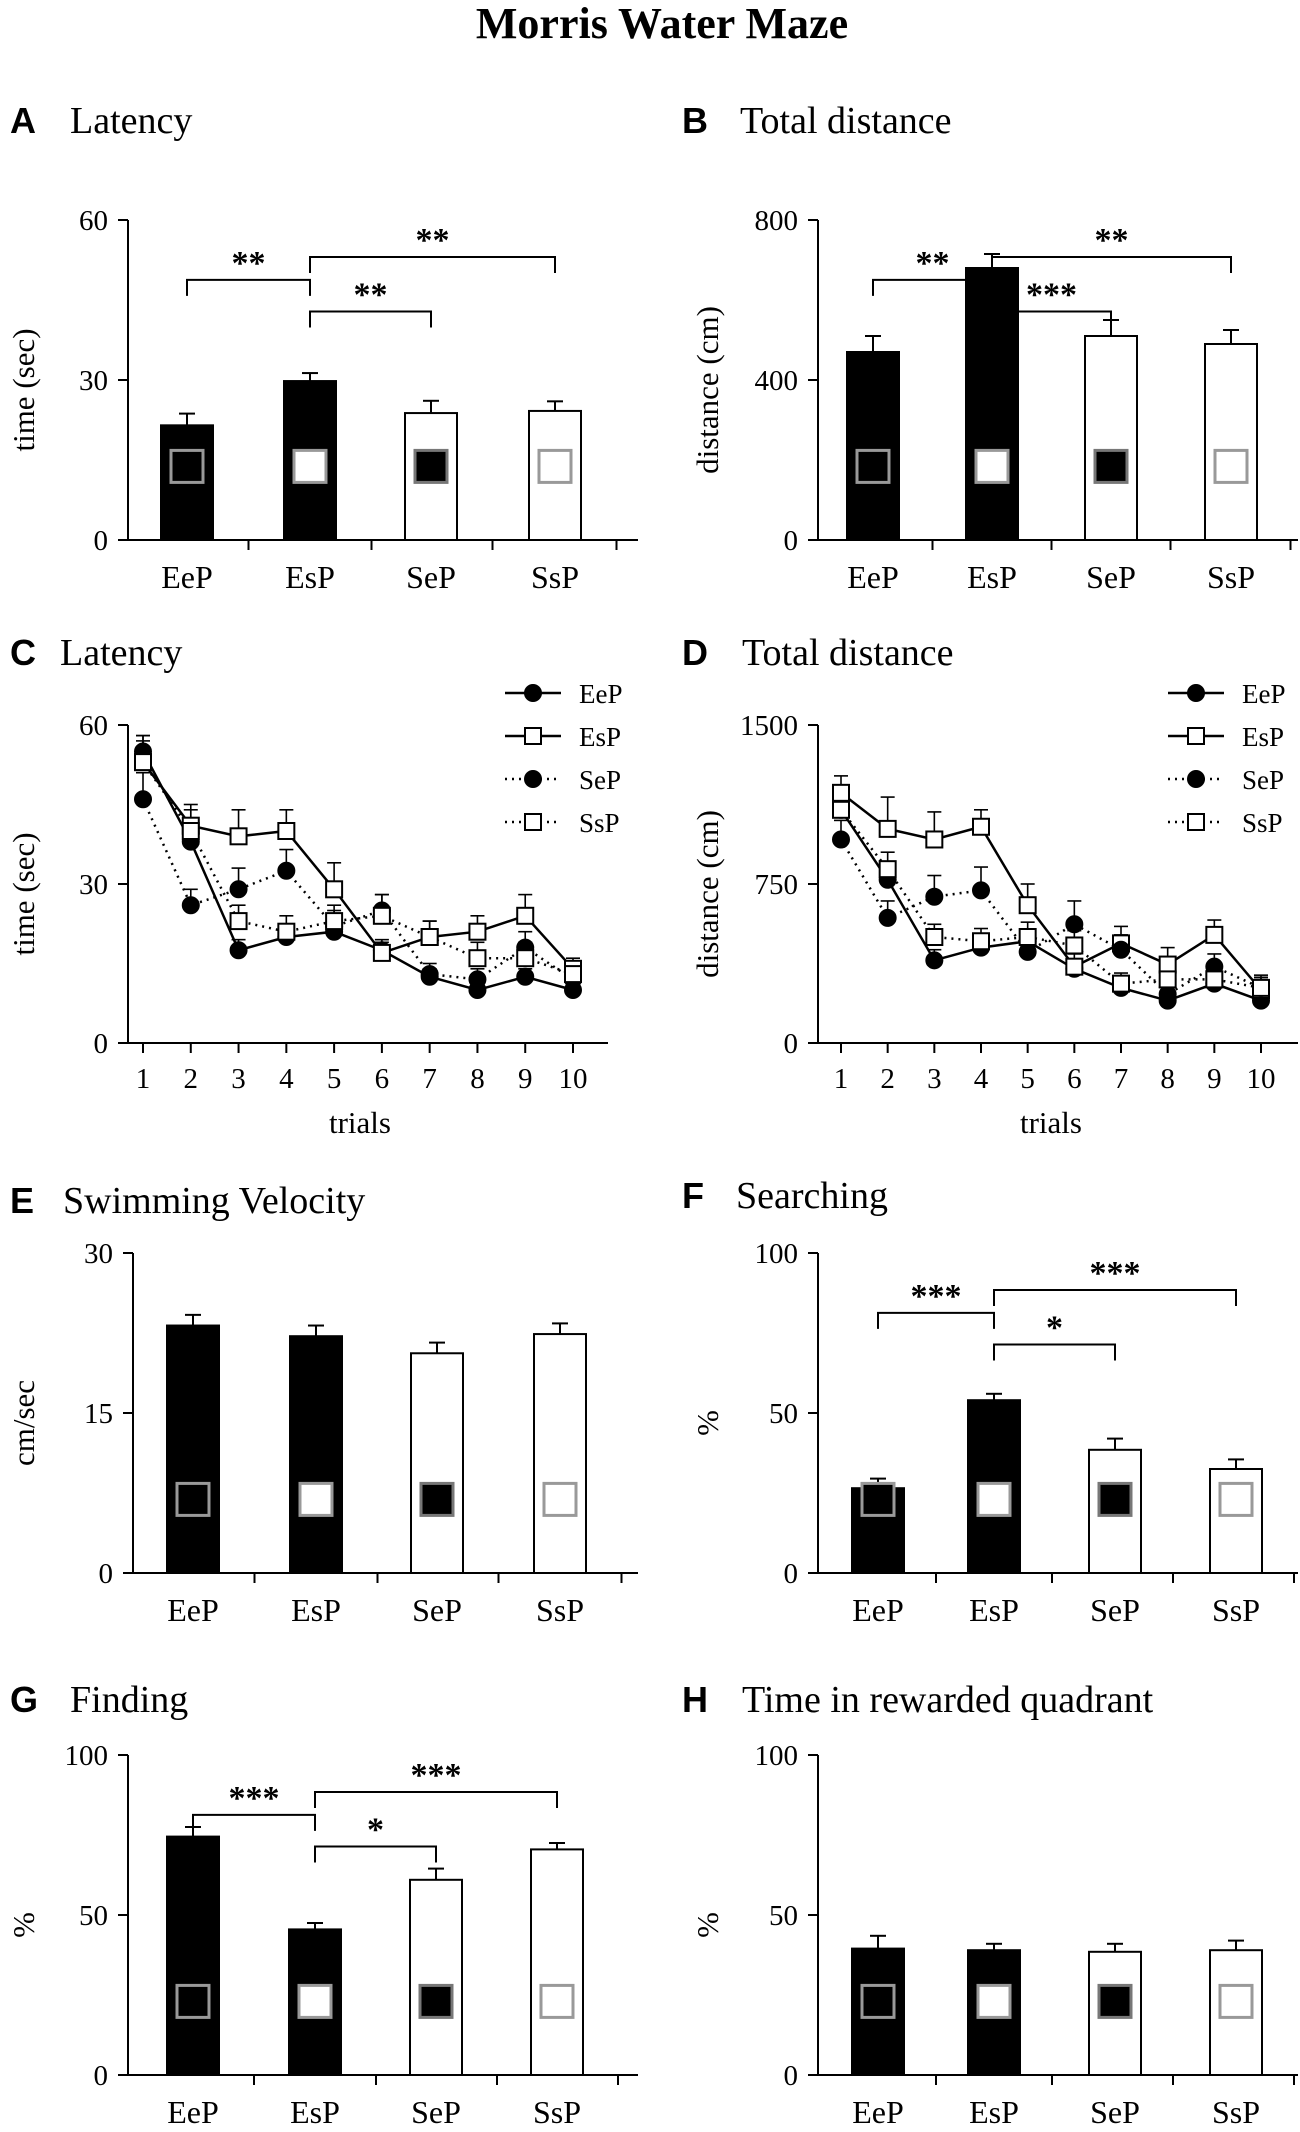 Image resolution: width=1300 pixels, height=2132 pixels. What do you see at coordinates (24, 1699) in the screenshot?
I see `panel-letter: G` at bounding box center [24, 1699].